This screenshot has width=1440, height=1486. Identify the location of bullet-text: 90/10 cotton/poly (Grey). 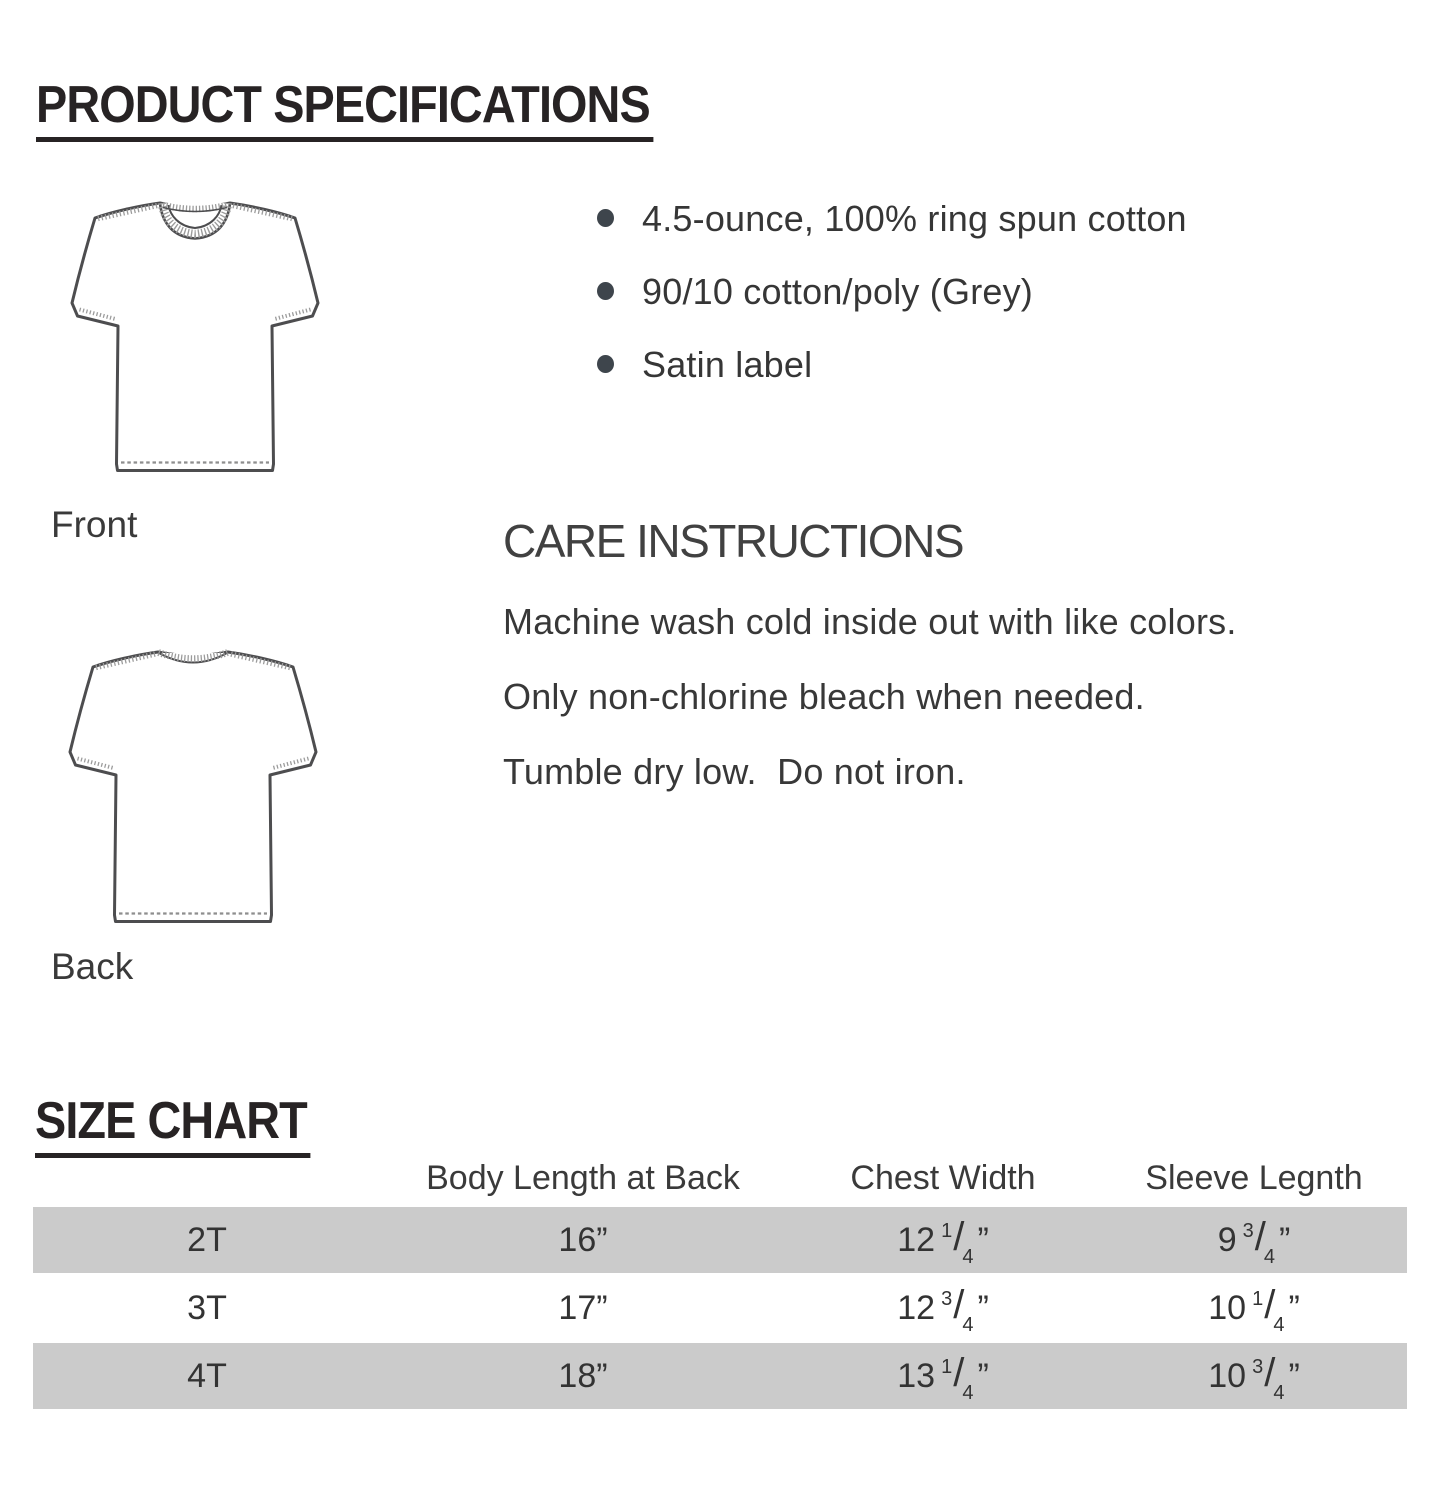
(837, 291).